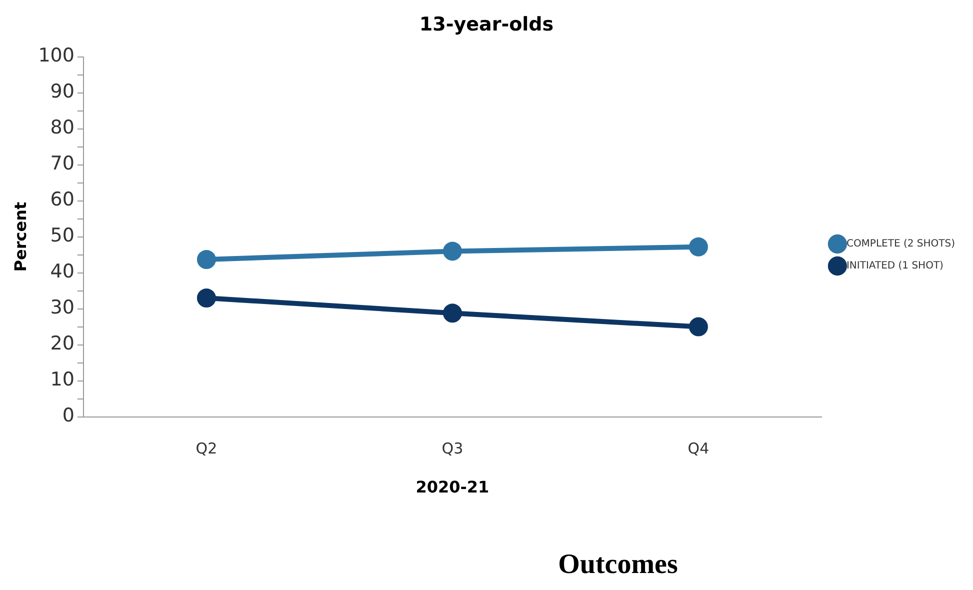 The image size is (973, 590). What do you see at coordinates (618, 564) in the screenshot?
I see `text: Outcomes` at bounding box center [618, 564].